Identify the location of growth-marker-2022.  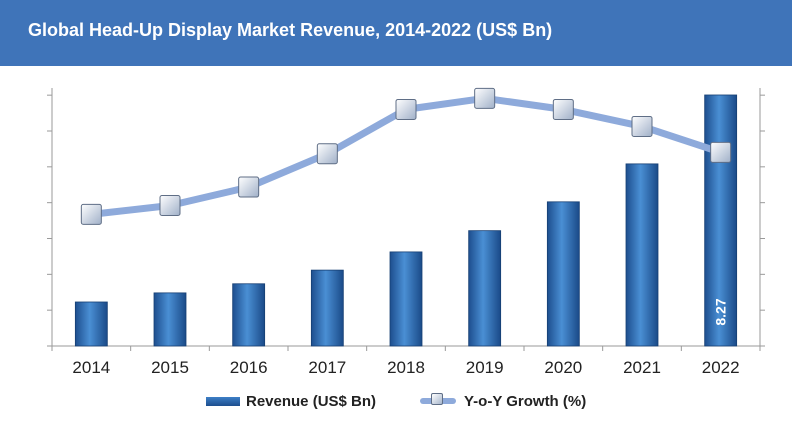
(721, 152).